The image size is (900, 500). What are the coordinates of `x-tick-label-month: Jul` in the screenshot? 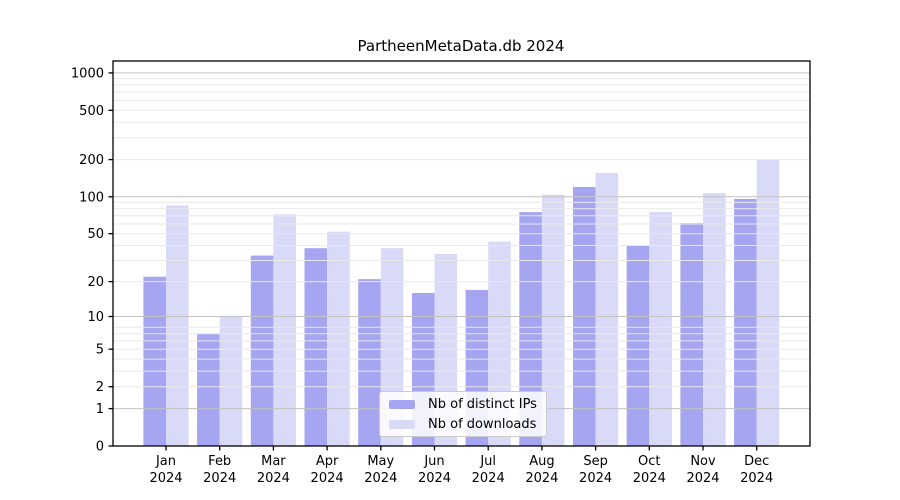 It's located at (487, 461).